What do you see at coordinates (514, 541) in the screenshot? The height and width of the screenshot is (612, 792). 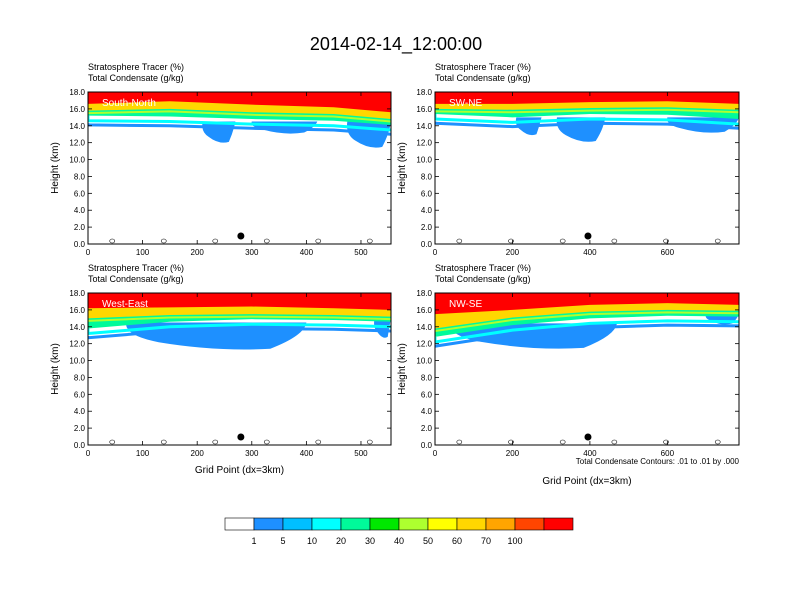 I see `colorbar-label: 100` at bounding box center [514, 541].